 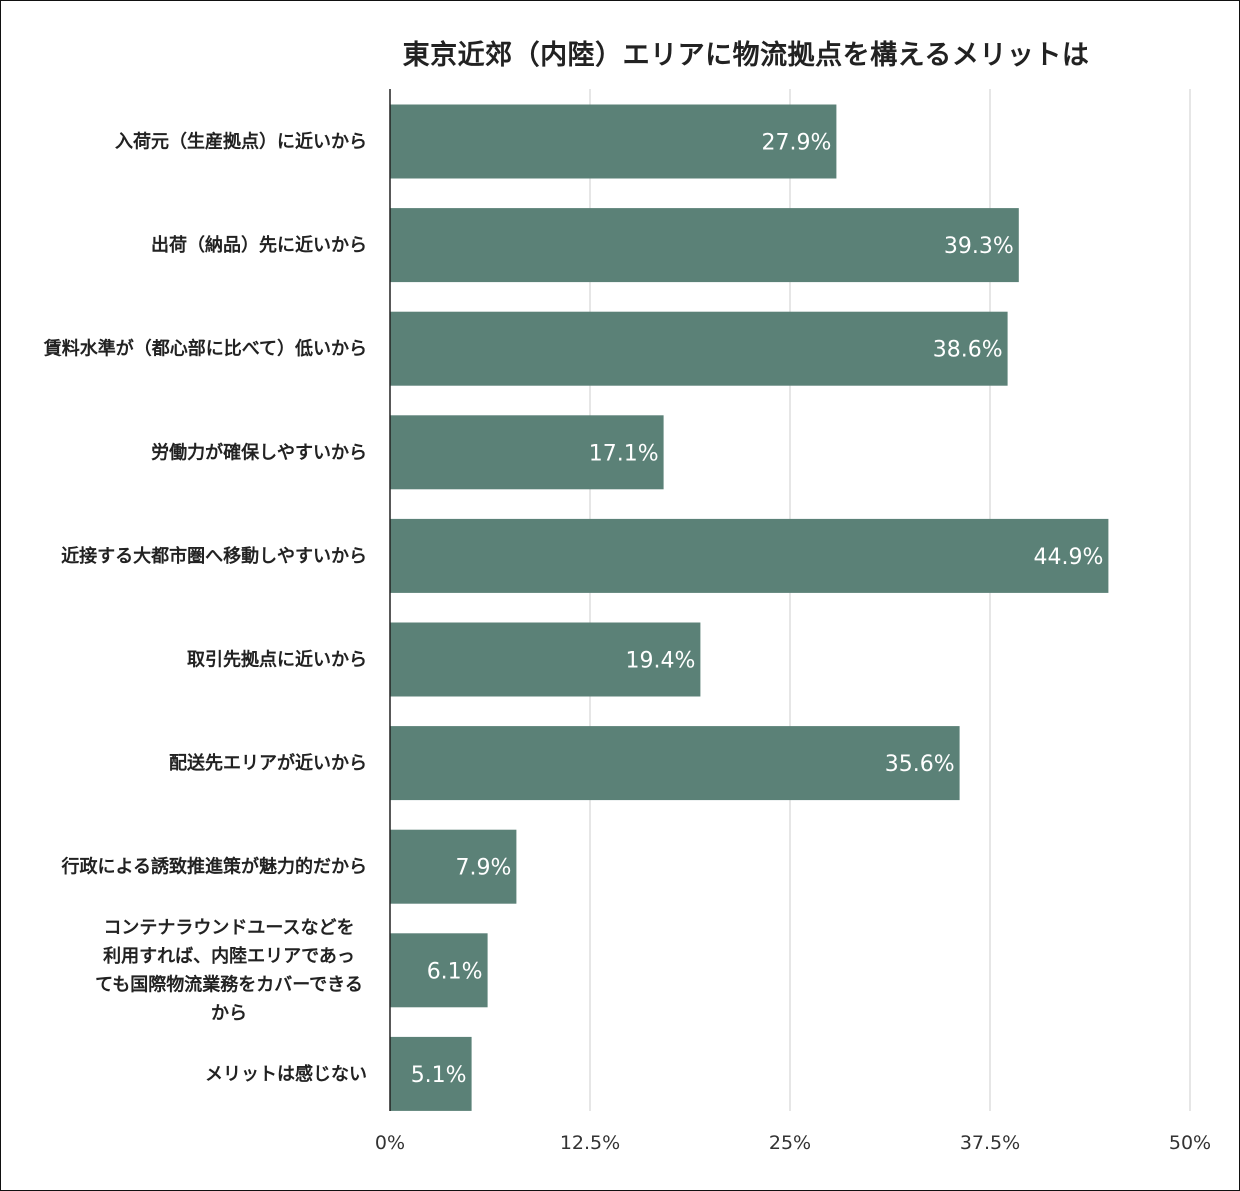 What do you see at coordinates (990, 1143) in the screenshot?
I see `x-tick-label: 37.5%` at bounding box center [990, 1143].